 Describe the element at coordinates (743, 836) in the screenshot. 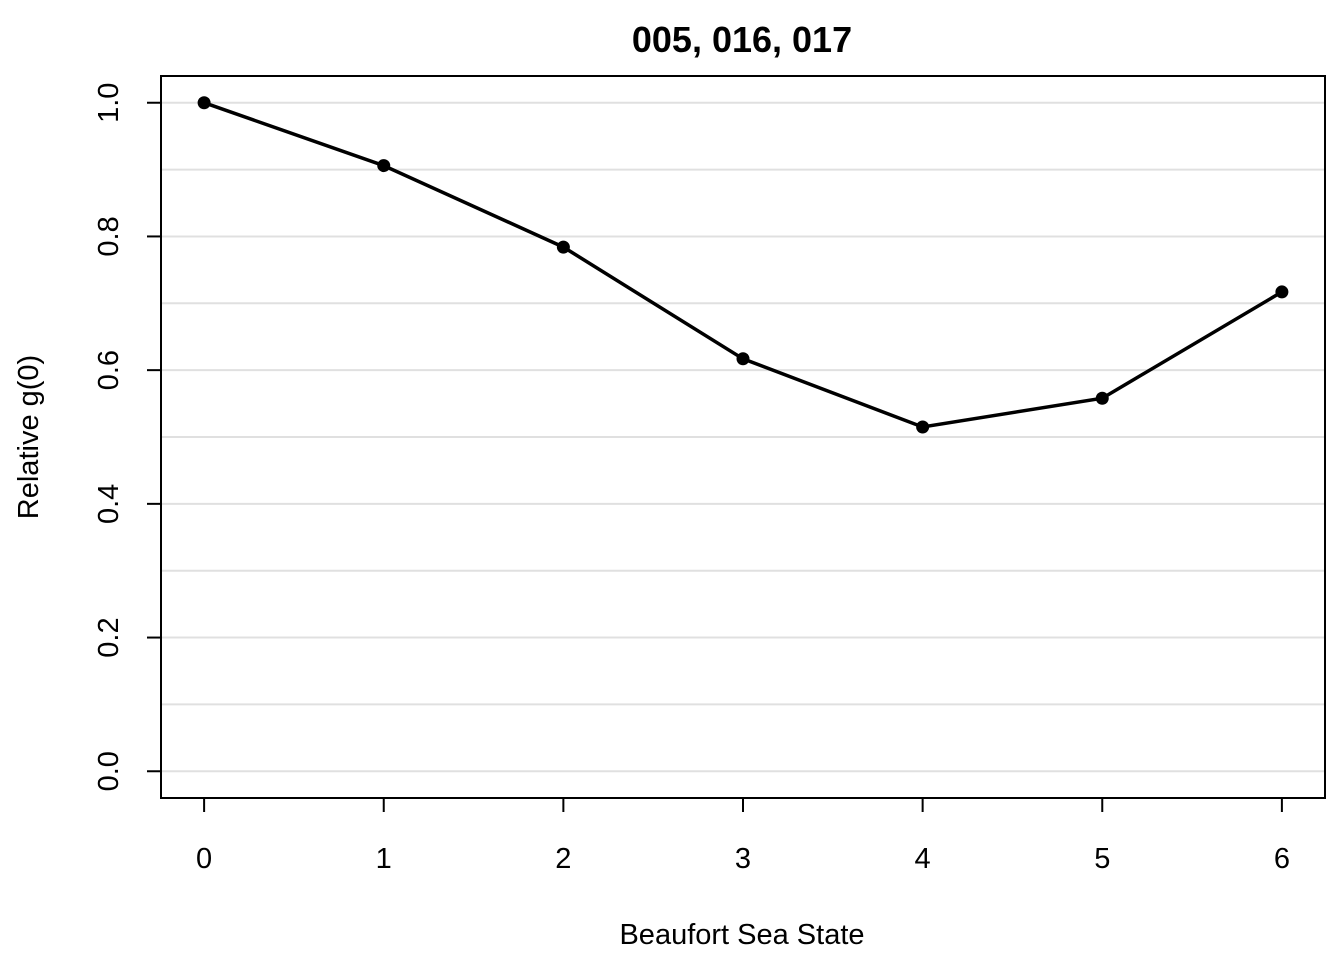

I see `x-axis: 0 1 2 3 4 5 6` at that location.